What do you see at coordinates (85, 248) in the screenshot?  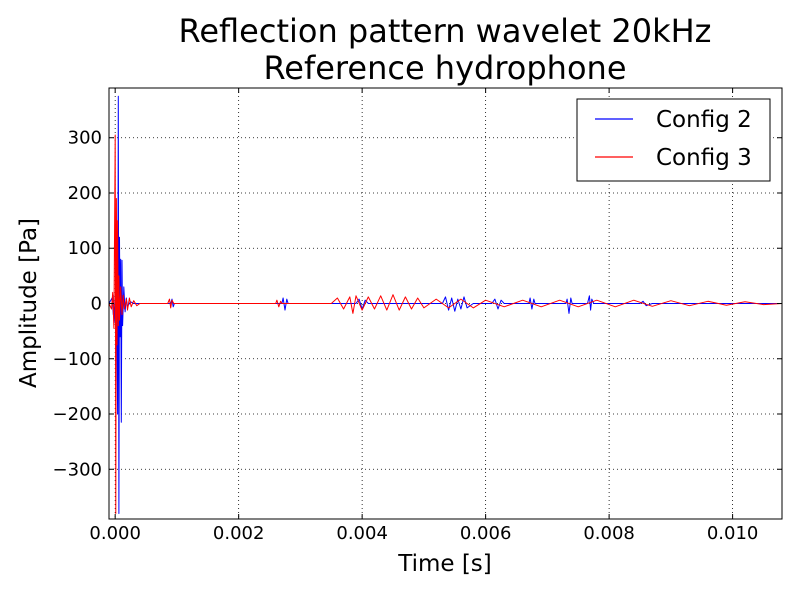 I see `y-tick-label: 100` at bounding box center [85, 248].